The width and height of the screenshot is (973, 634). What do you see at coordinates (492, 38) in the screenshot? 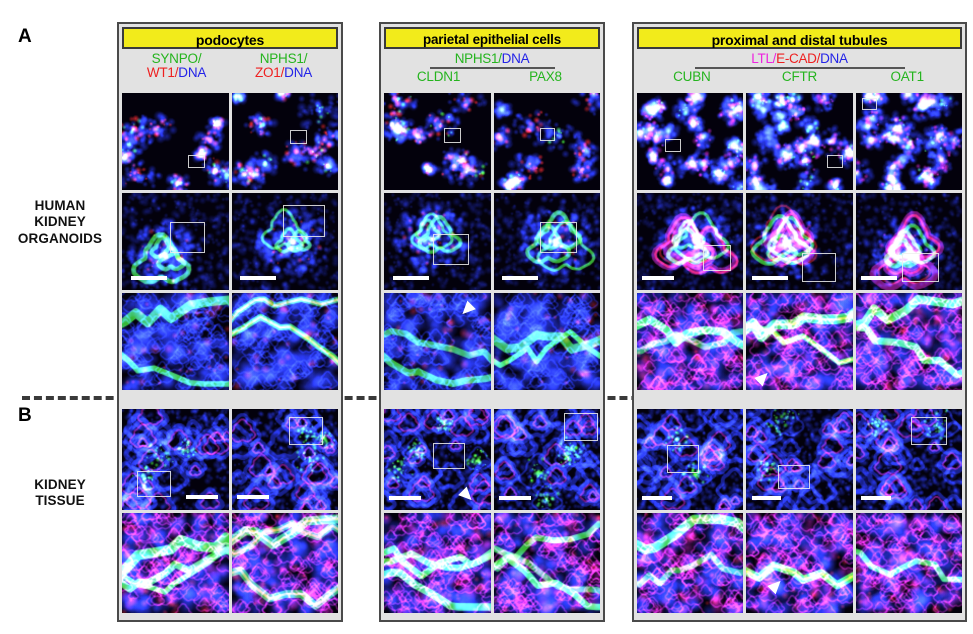
I see `group-title-parietal-epithelial-cells: parietal epithelial cells` at bounding box center [492, 38].